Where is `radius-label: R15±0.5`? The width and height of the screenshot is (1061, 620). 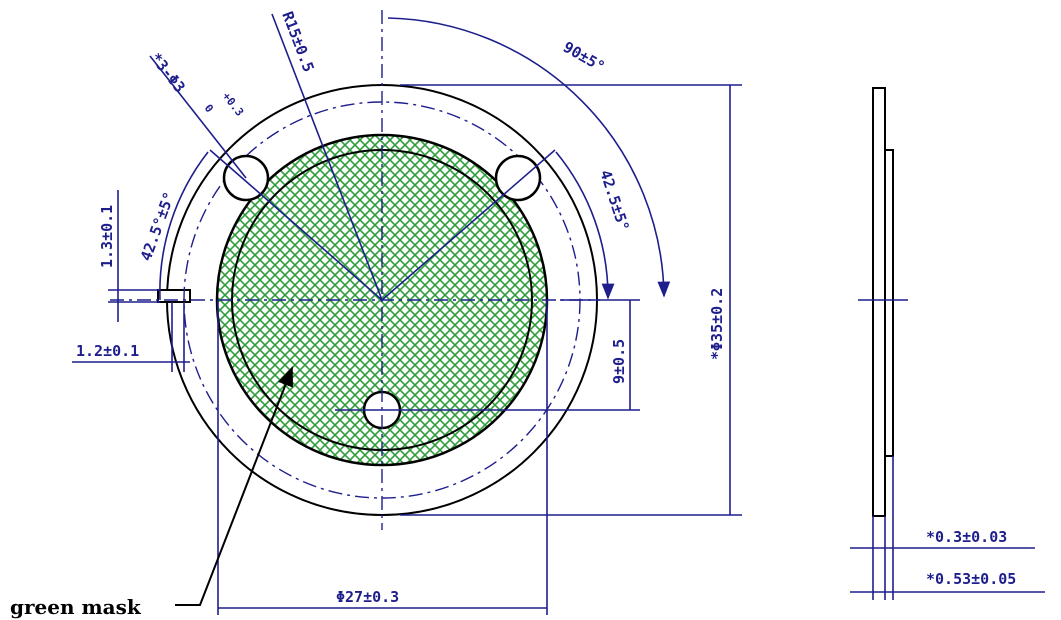 radius-label: R15±0.5 is located at coordinates (297, 41).